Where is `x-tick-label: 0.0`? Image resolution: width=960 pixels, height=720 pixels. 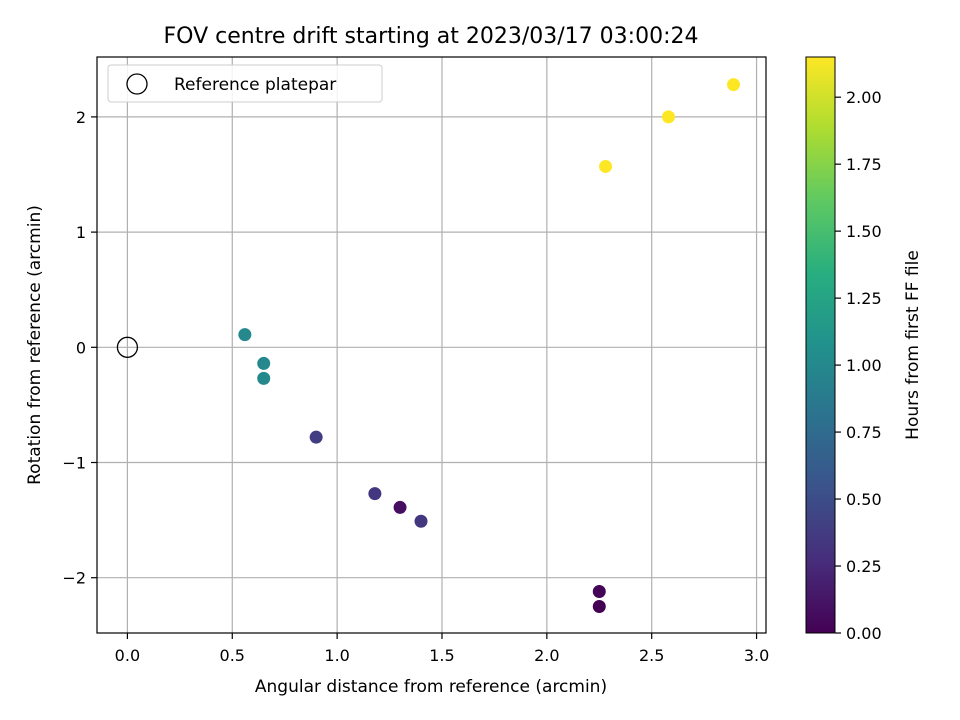 x-tick-label: 0.0 is located at coordinates (127, 655).